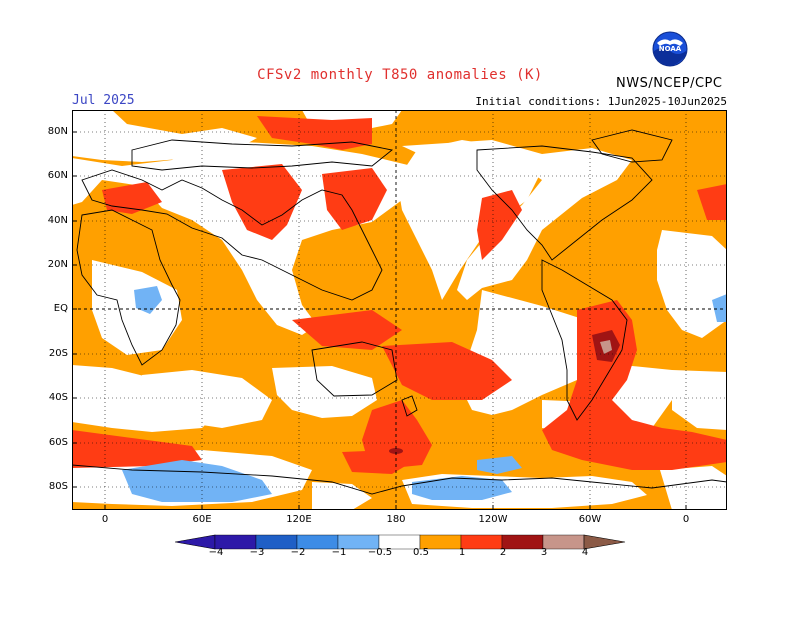 The width and height of the screenshot is (800, 618). What do you see at coordinates (105, 519) in the screenshot?
I see `lon-label-0: 0` at bounding box center [105, 519].